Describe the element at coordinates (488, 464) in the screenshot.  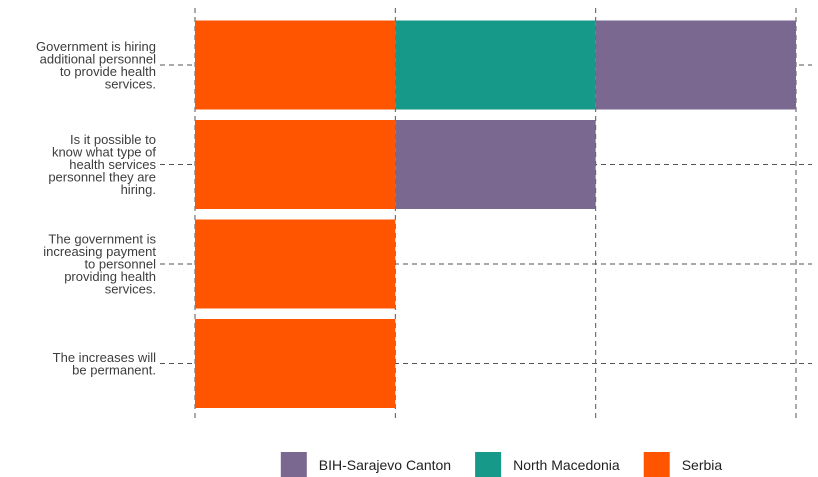
I see `legend-swatch-north-macedonia` at that location.